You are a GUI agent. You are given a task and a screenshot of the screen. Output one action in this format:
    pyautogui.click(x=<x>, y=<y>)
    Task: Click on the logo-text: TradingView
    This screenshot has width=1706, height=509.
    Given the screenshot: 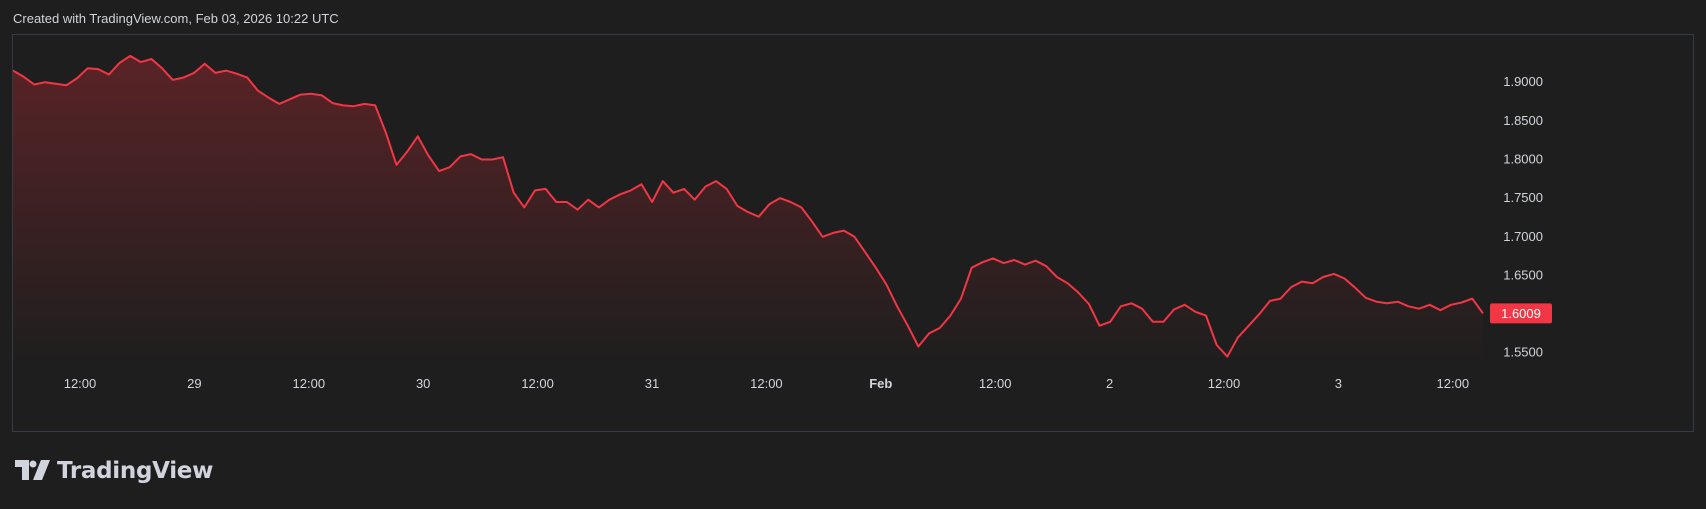 What is the action you would take?
    pyautogui.click(x=135, y=471)
    